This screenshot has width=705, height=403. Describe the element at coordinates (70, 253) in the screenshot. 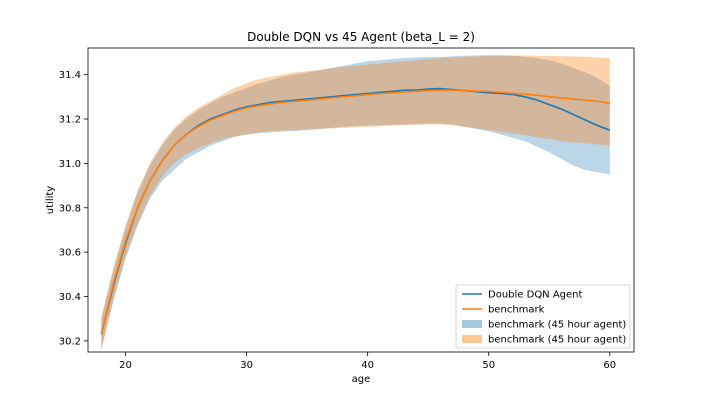

I see `y-tick-label: 30.6` at that location.